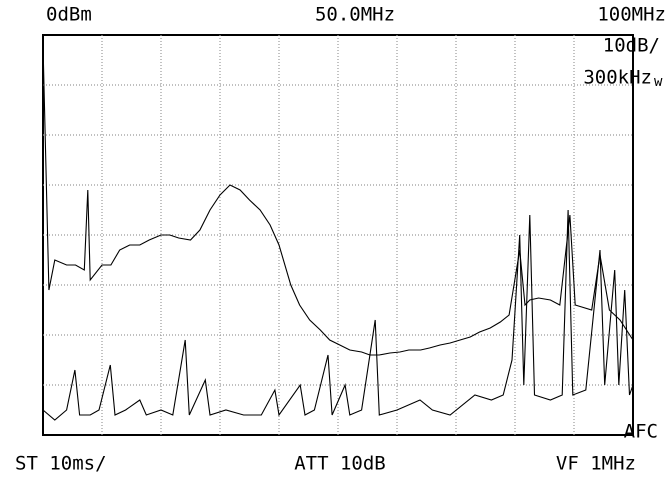 The height and width of the screenshot is (479, 670). Describe the element at coordinates (596, 464) in the screenshot. I see `vbw: VF 1MHz` at that location.